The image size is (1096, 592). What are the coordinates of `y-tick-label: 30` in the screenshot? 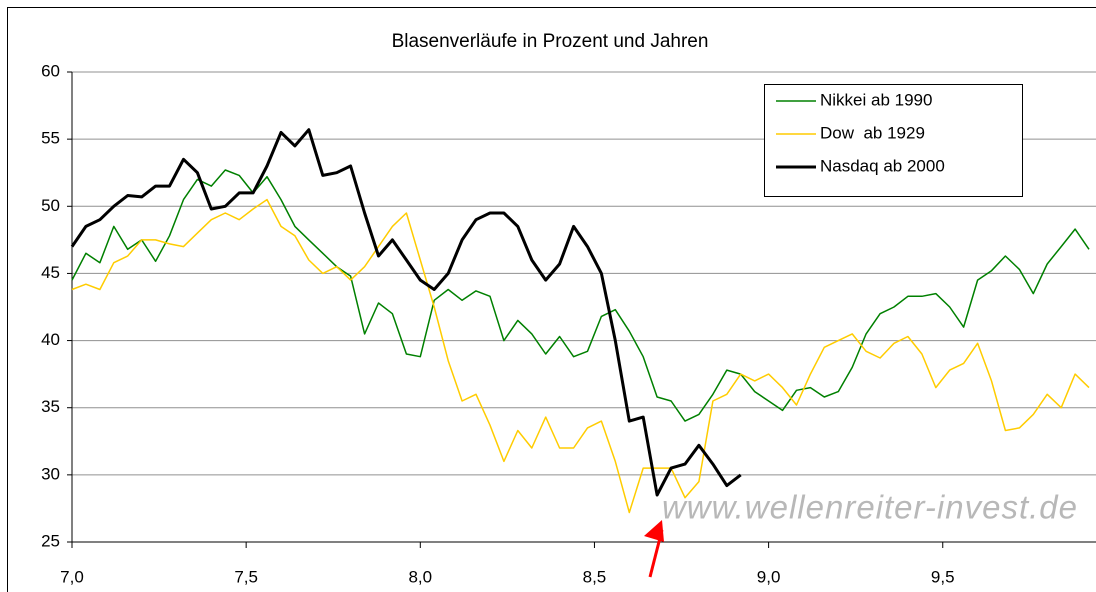 It's located at (50, 473).